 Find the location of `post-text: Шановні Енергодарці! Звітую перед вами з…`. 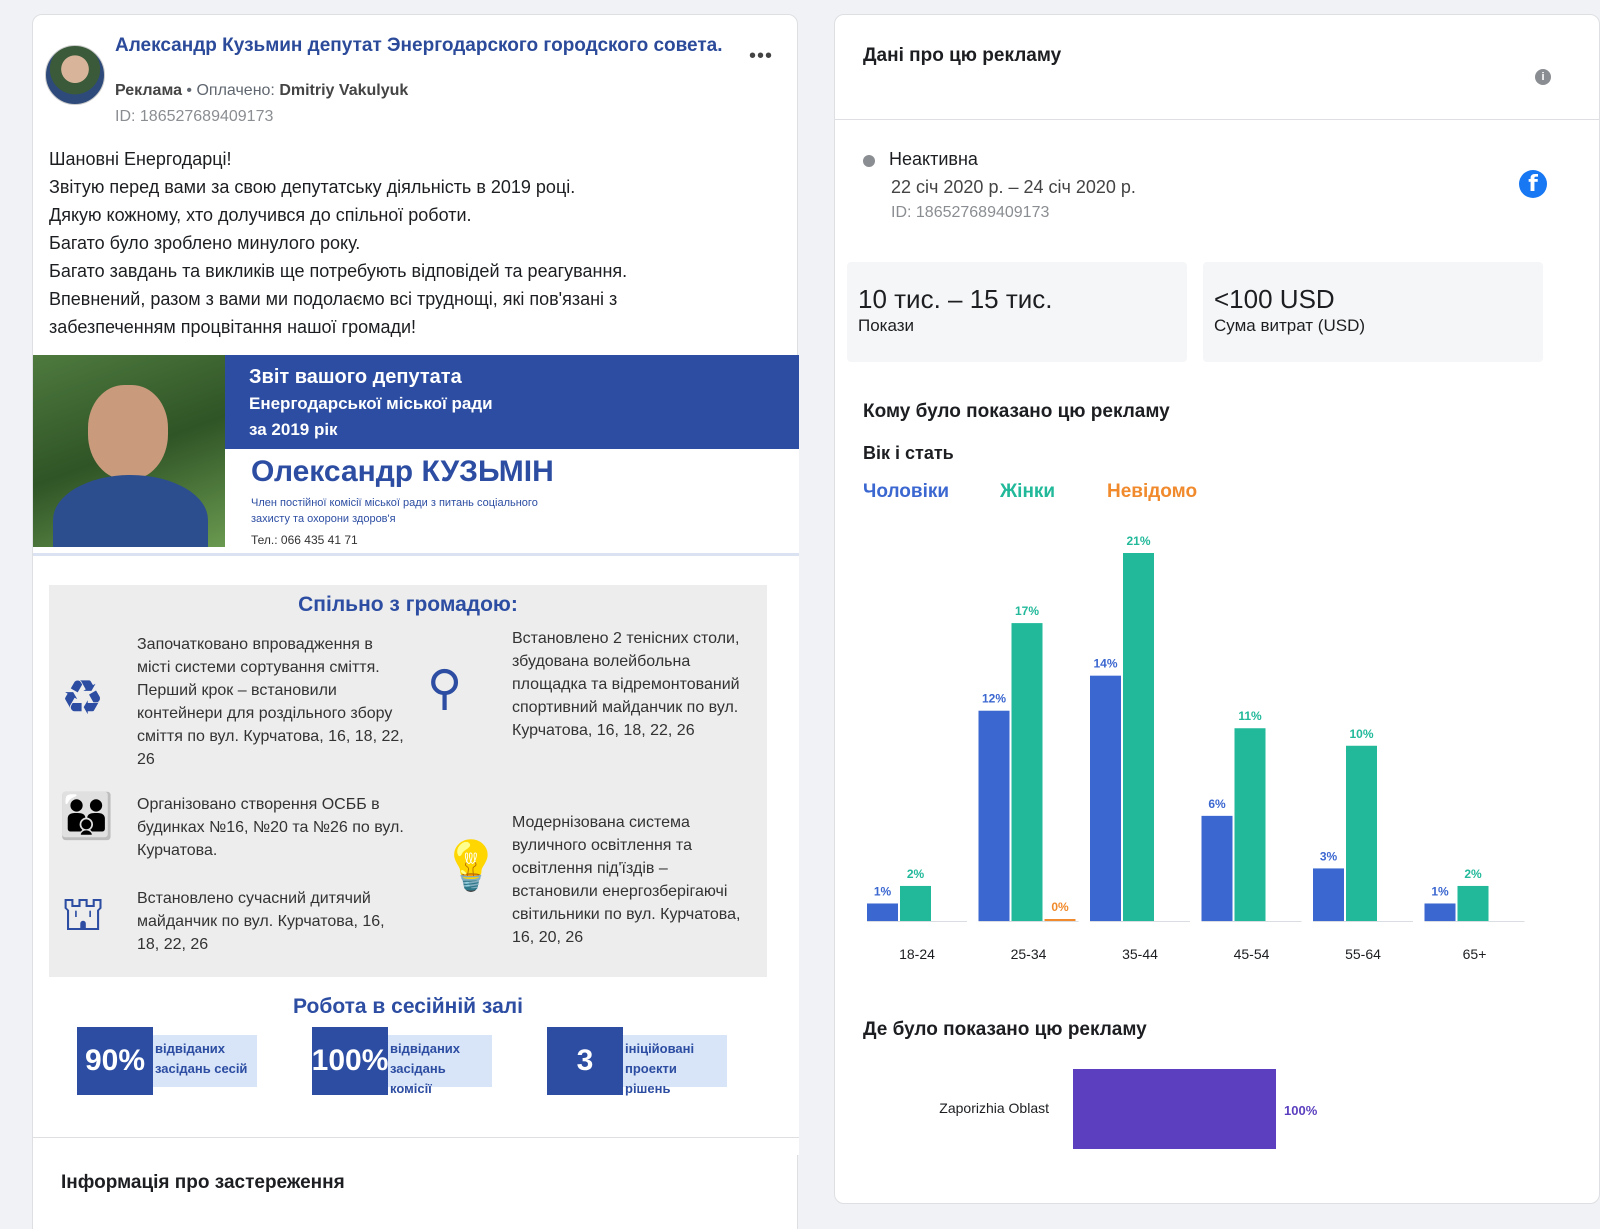

post-text: Шановні Енергодарці! Звітую перед вами з… is located at coordinates (419, 243).